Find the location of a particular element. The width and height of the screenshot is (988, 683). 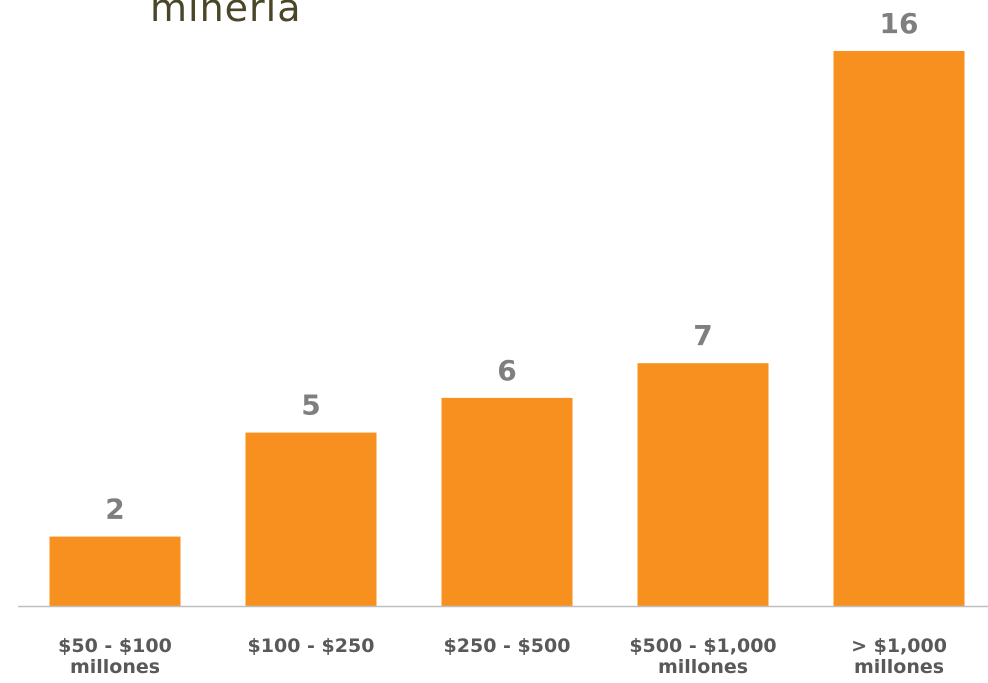

data-label-3: 6 is located at coordinates (506, 370).